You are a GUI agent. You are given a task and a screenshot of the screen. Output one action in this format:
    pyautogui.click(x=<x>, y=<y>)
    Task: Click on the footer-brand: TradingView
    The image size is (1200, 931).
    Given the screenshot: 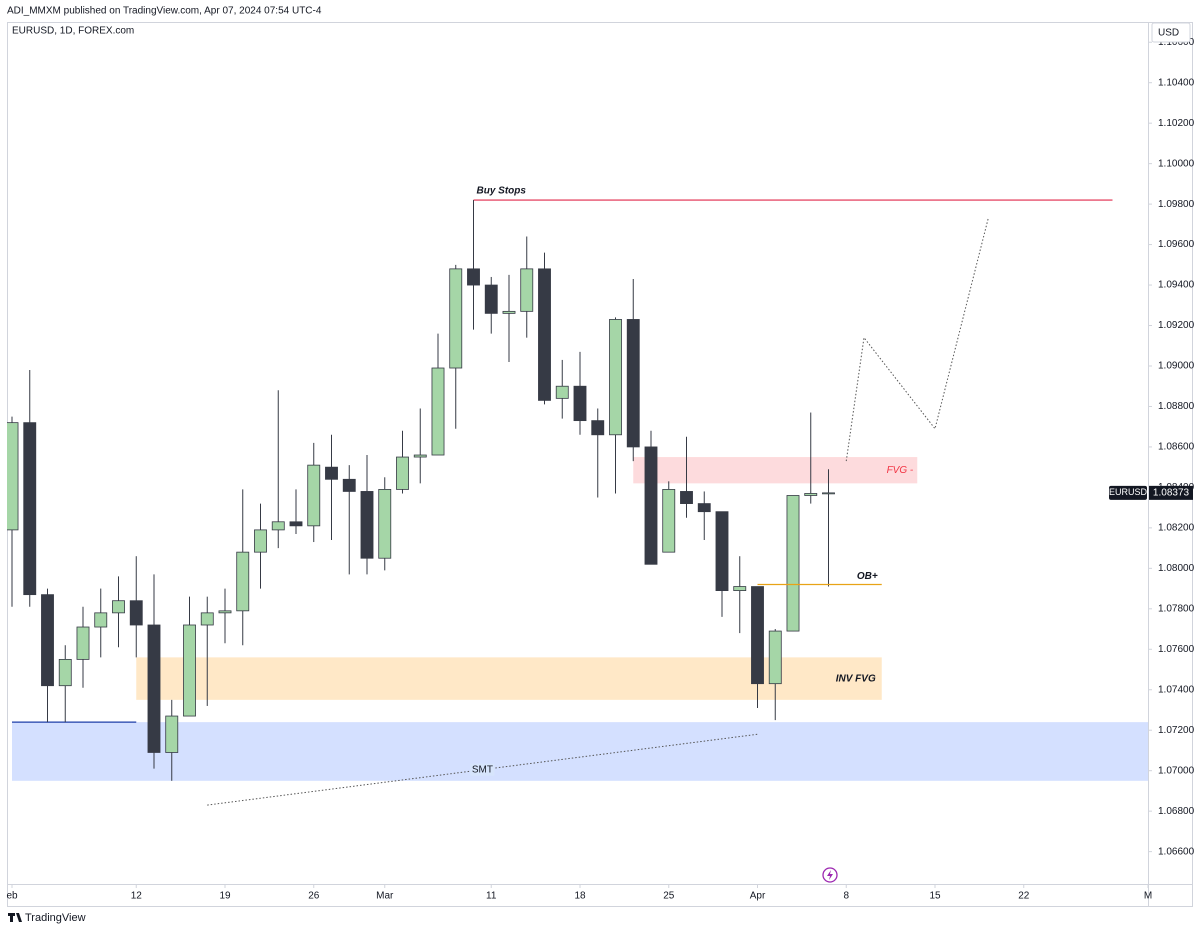 What is the action you would take?
    pyautogui.click(x=55, y=918)
    